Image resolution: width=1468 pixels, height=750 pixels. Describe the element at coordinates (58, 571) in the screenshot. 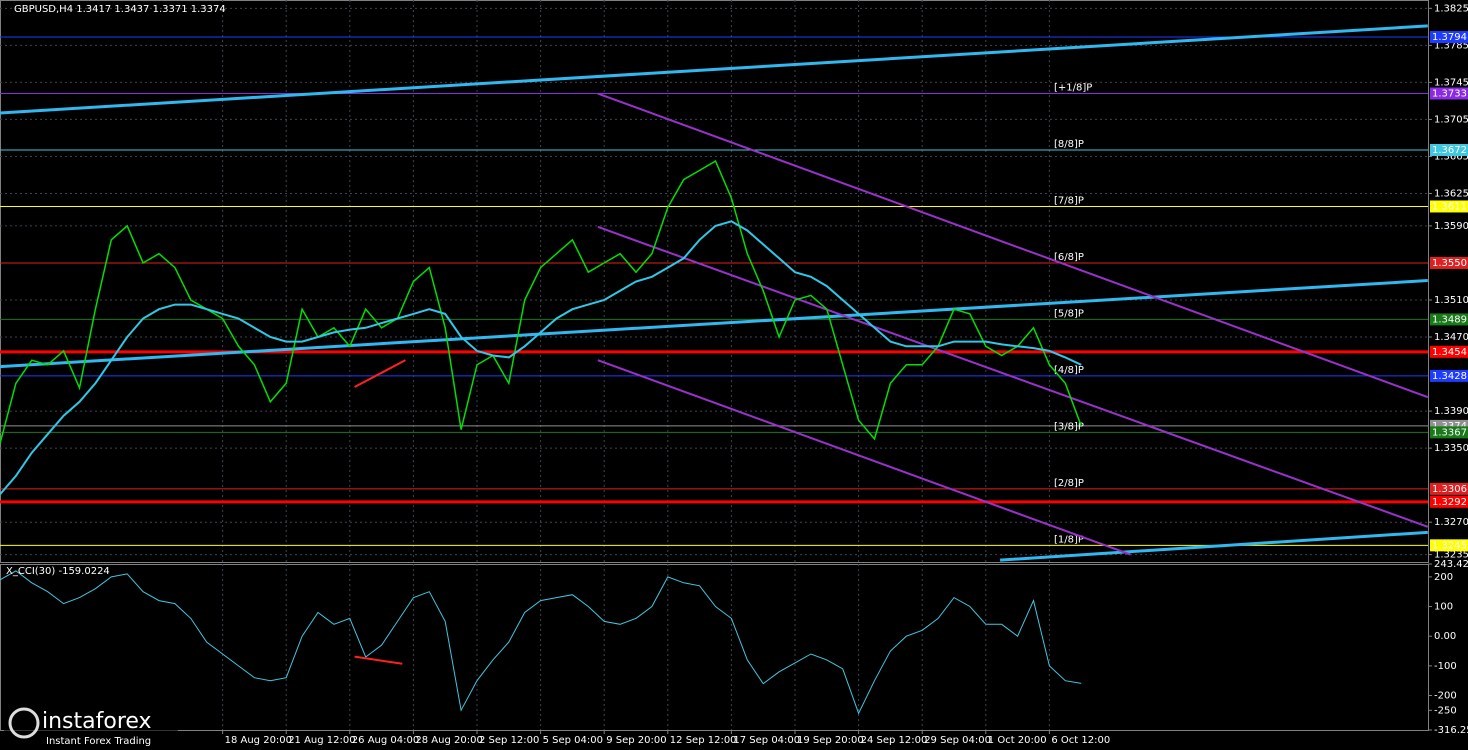

I see `indicator-title: X_CCI(30) -159.0224` at that location.